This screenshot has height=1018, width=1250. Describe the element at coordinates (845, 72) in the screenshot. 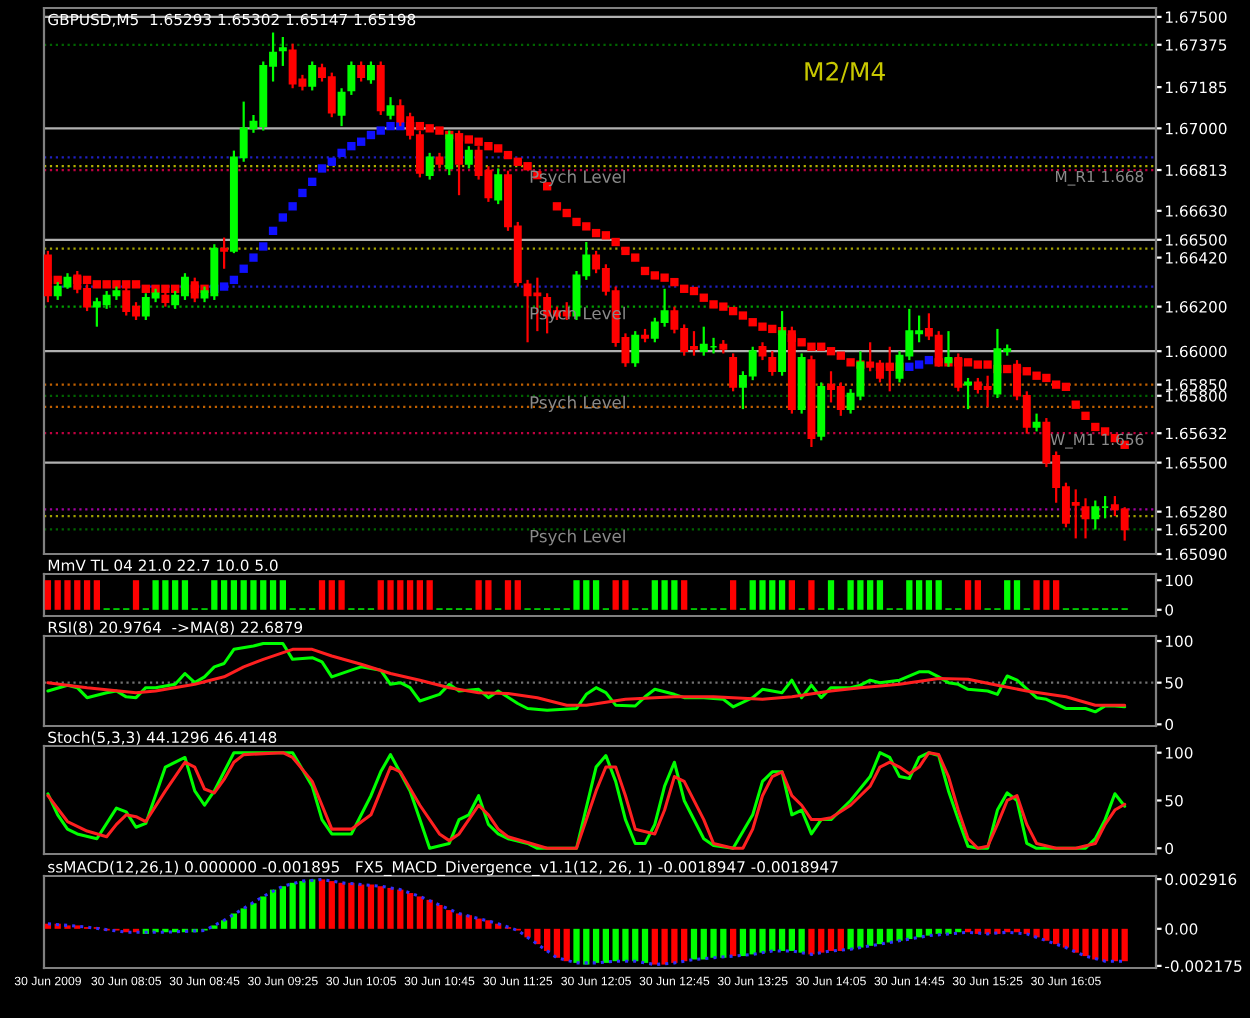

I see `annotation: M2/M4` at that location.